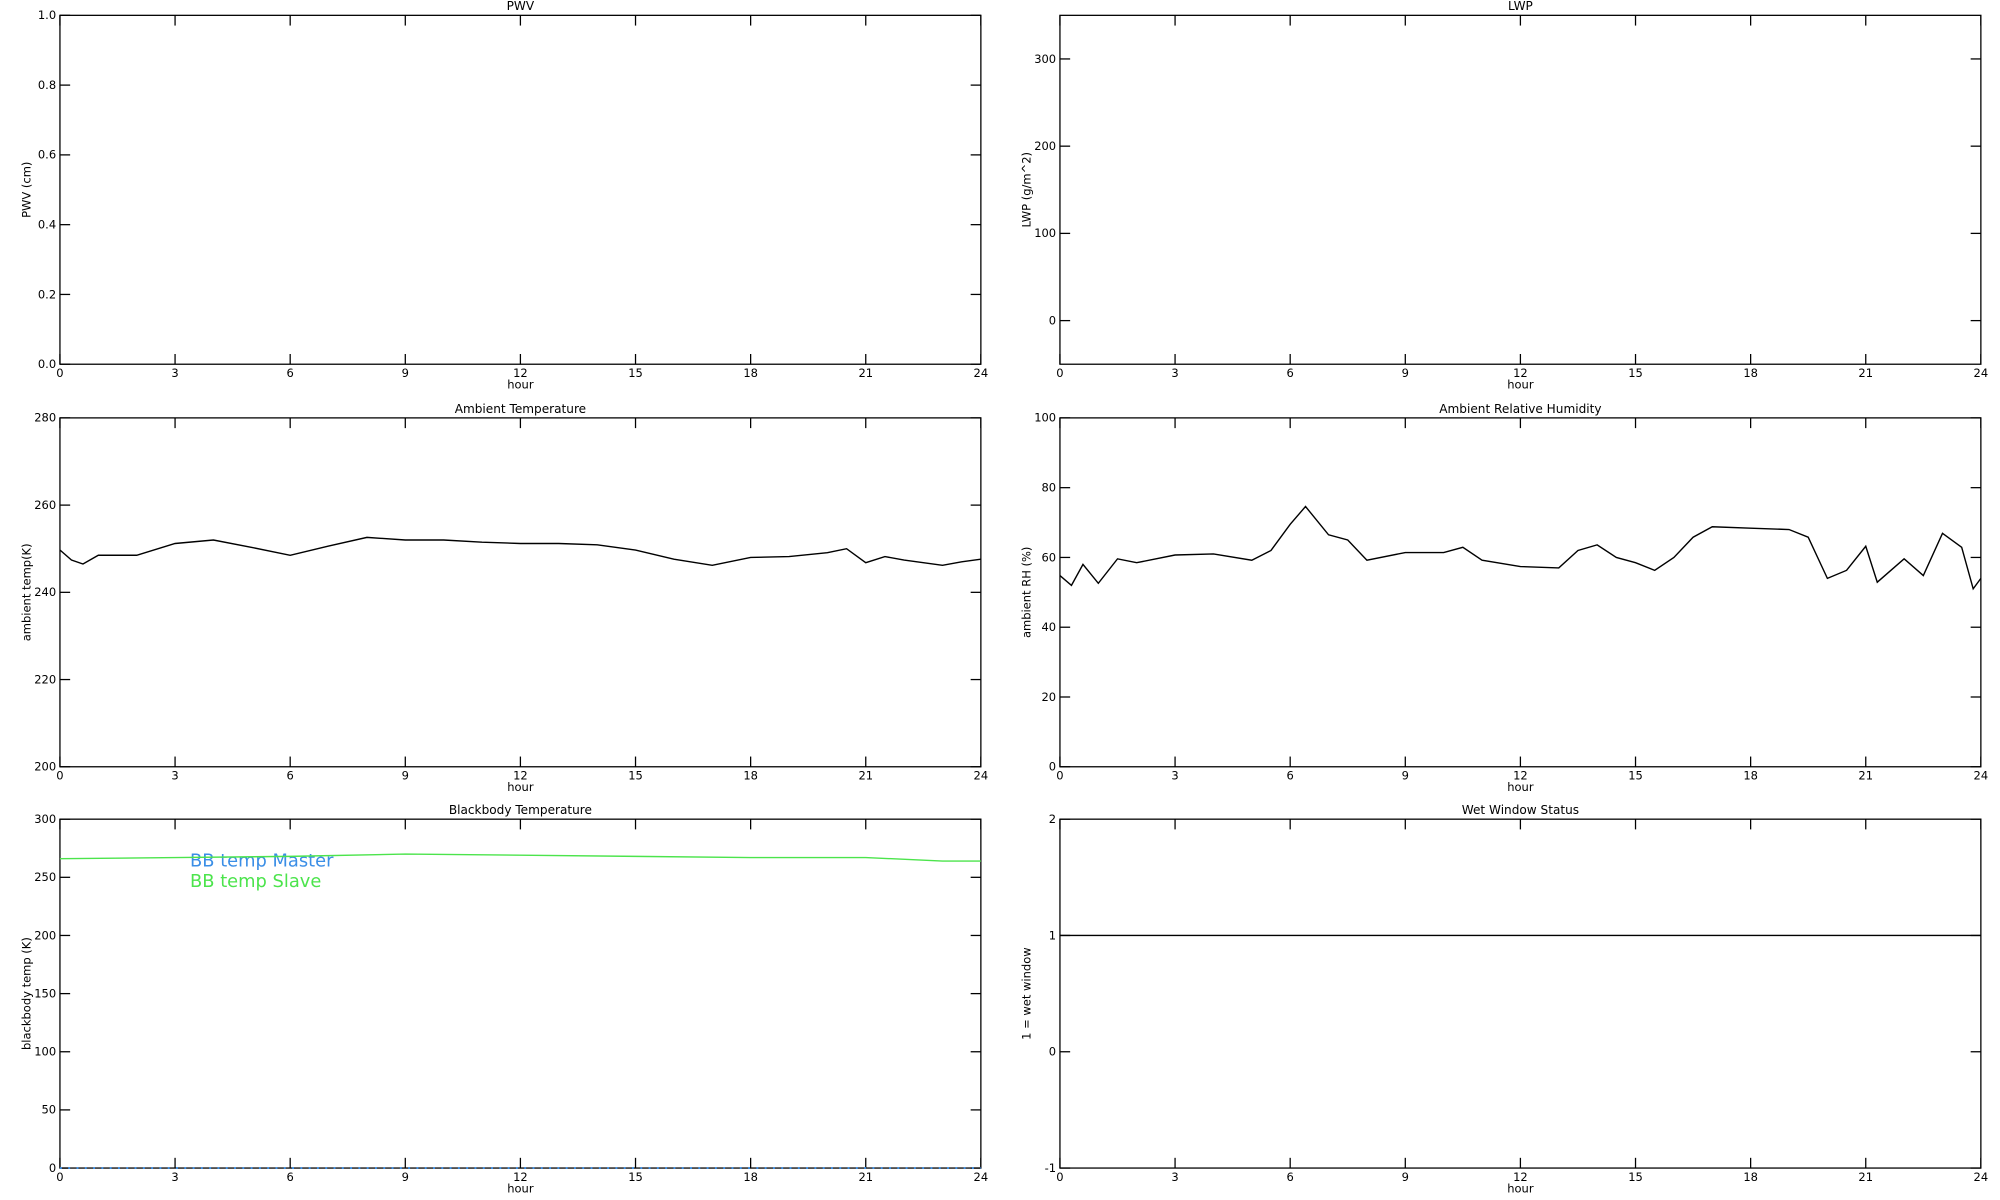 The height and width of the screenshot is (1200, 2000). What do you see at coordinates (45, 505) in the screenshot?
I see `y-tick-label: 260` at bounding box center [45, 505].